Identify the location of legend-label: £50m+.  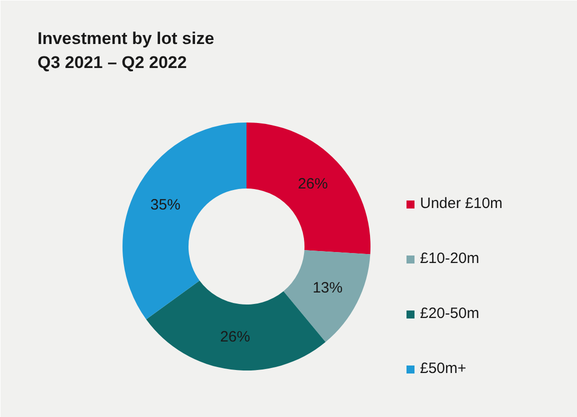
(443, 368).